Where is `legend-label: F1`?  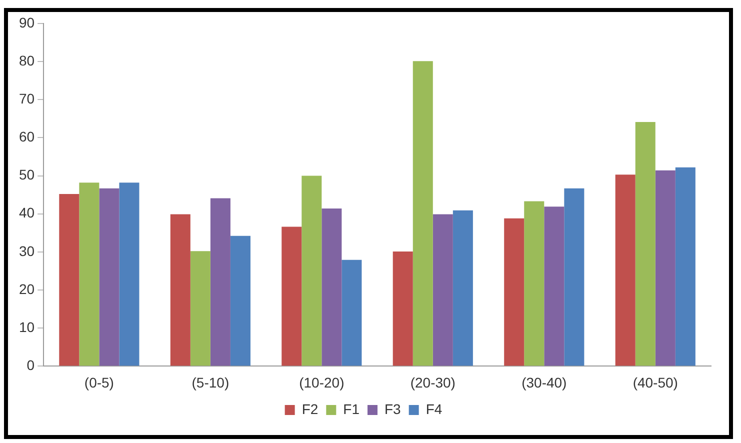
legend-label: F1 is located at coordinates (351, 408).